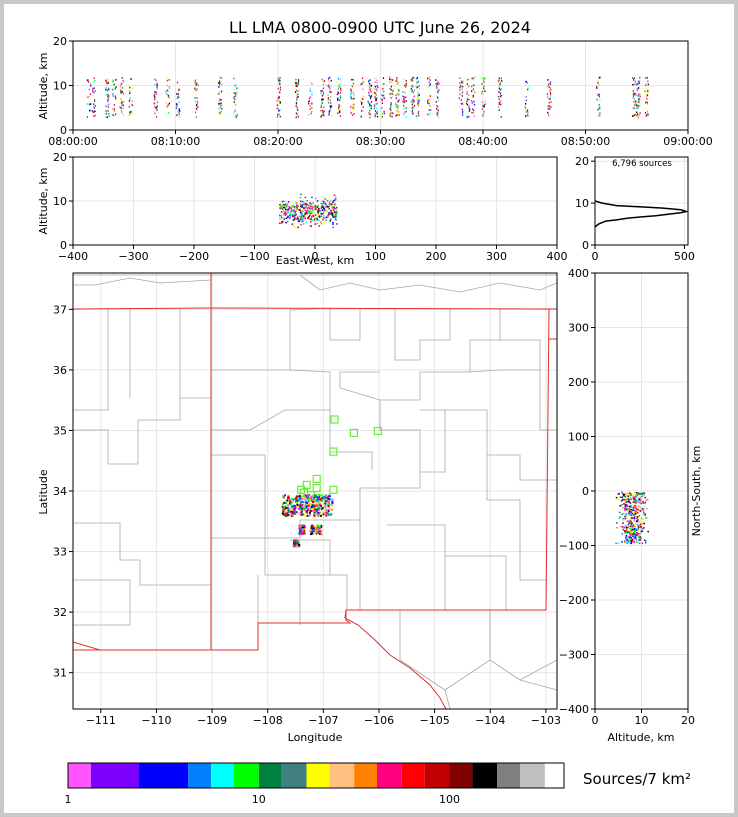 The image size is (738, 817). What do you see at coordinates (641, 214) in the screenshot?
I see `histogram-line` at bounding box center [641, 214].